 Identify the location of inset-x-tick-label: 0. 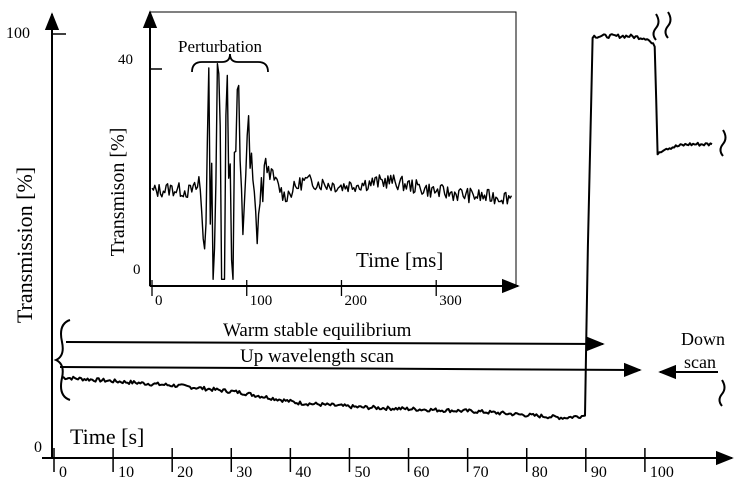
(159, 301).